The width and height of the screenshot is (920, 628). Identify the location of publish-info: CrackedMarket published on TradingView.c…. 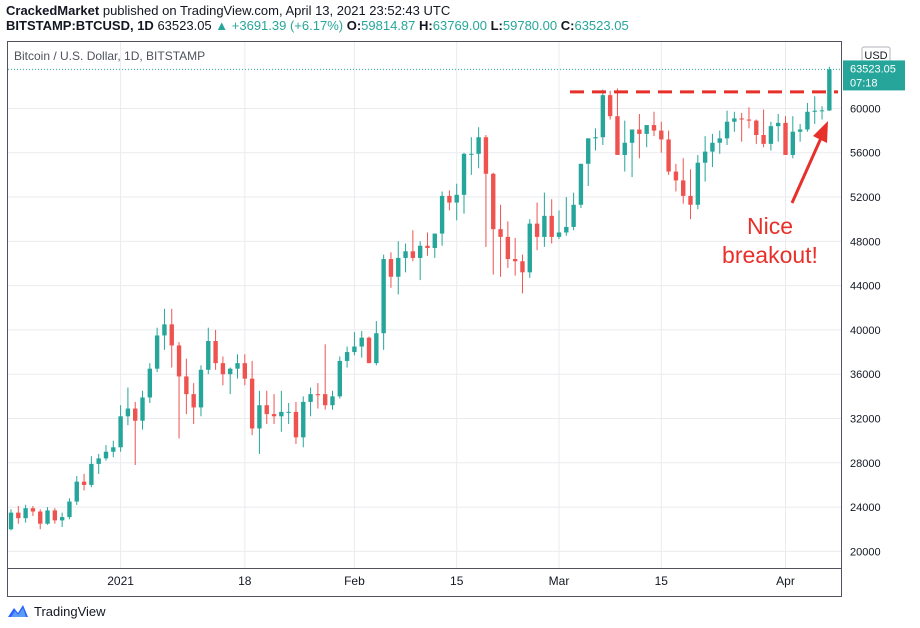
(228, 10).